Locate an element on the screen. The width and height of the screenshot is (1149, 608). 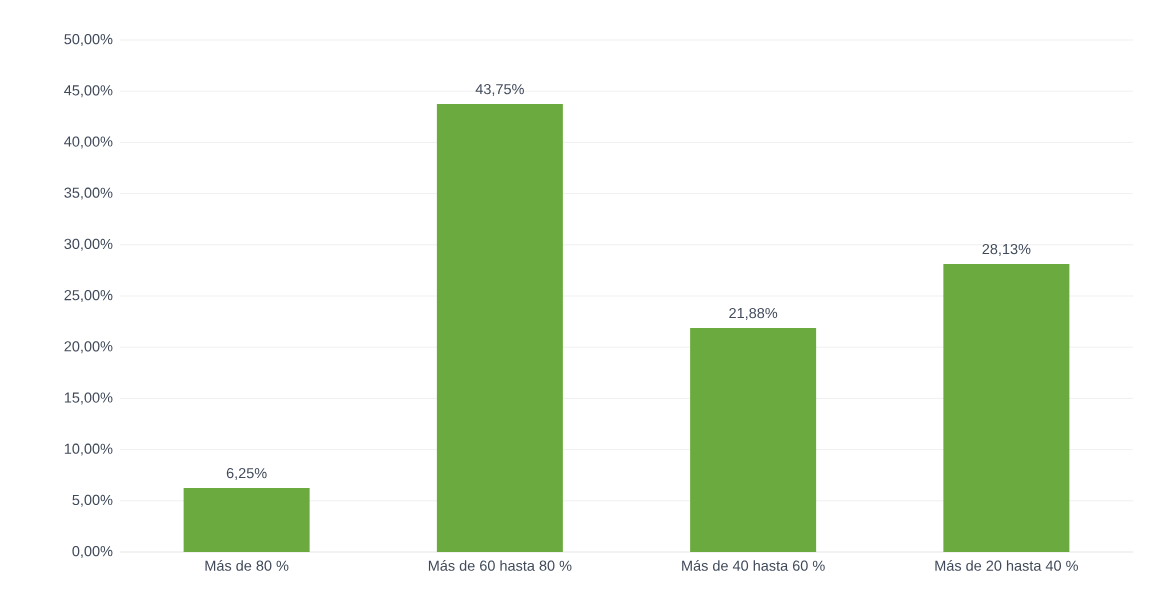
y-tick-label: 35,00% is located at coordinates (88, 193).